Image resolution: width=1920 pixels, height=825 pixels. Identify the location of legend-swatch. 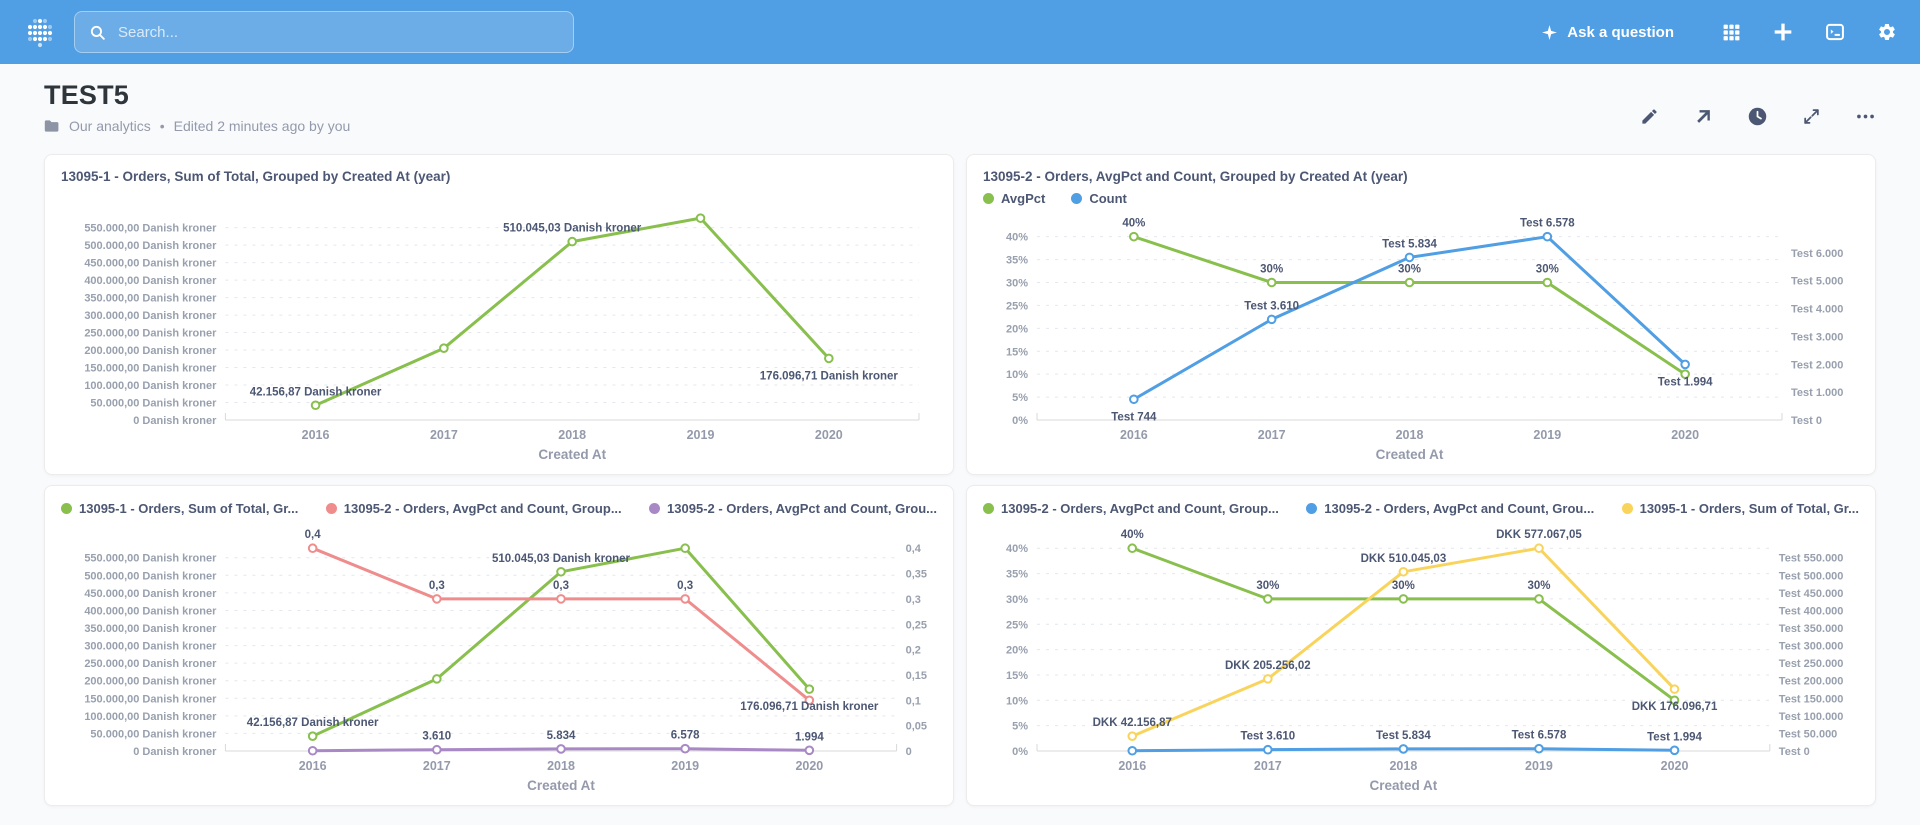
(655, 508).